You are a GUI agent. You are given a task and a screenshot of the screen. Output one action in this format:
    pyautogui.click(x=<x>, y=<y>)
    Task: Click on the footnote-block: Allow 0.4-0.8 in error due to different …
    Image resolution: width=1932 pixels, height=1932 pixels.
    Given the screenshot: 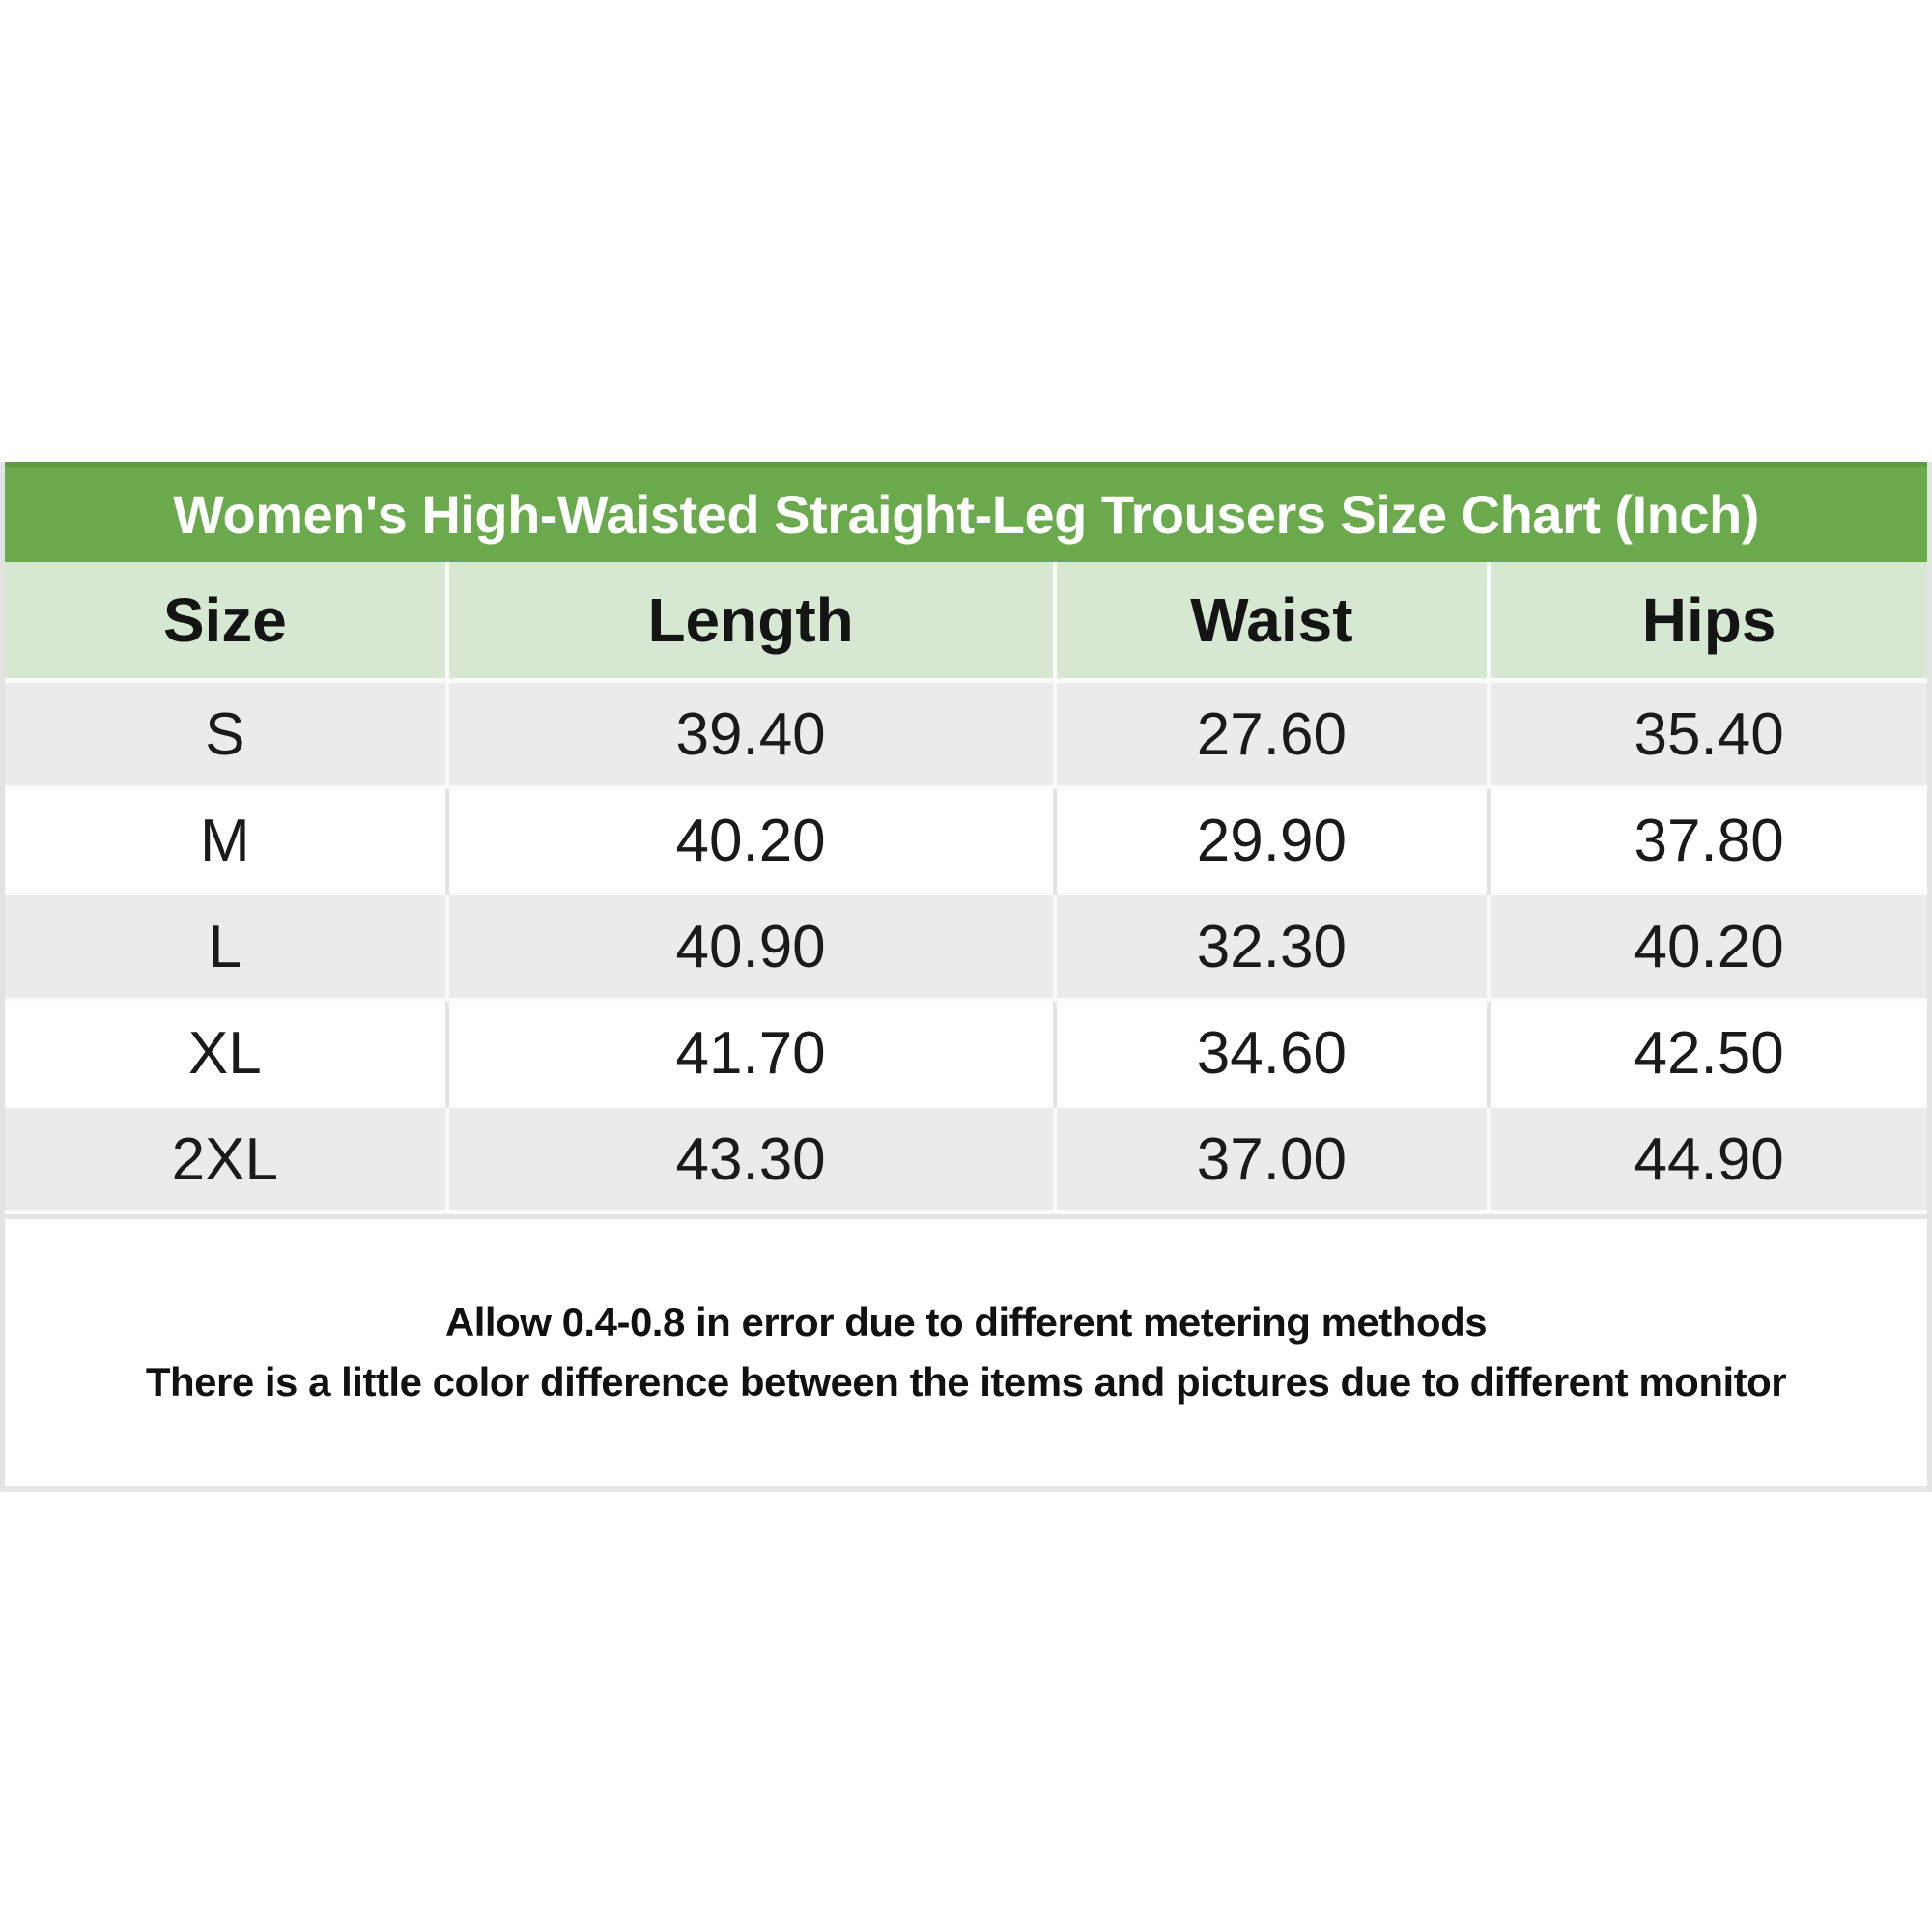 What is the action you would take?
    pyautogui.click(x=966, y=1350)
    